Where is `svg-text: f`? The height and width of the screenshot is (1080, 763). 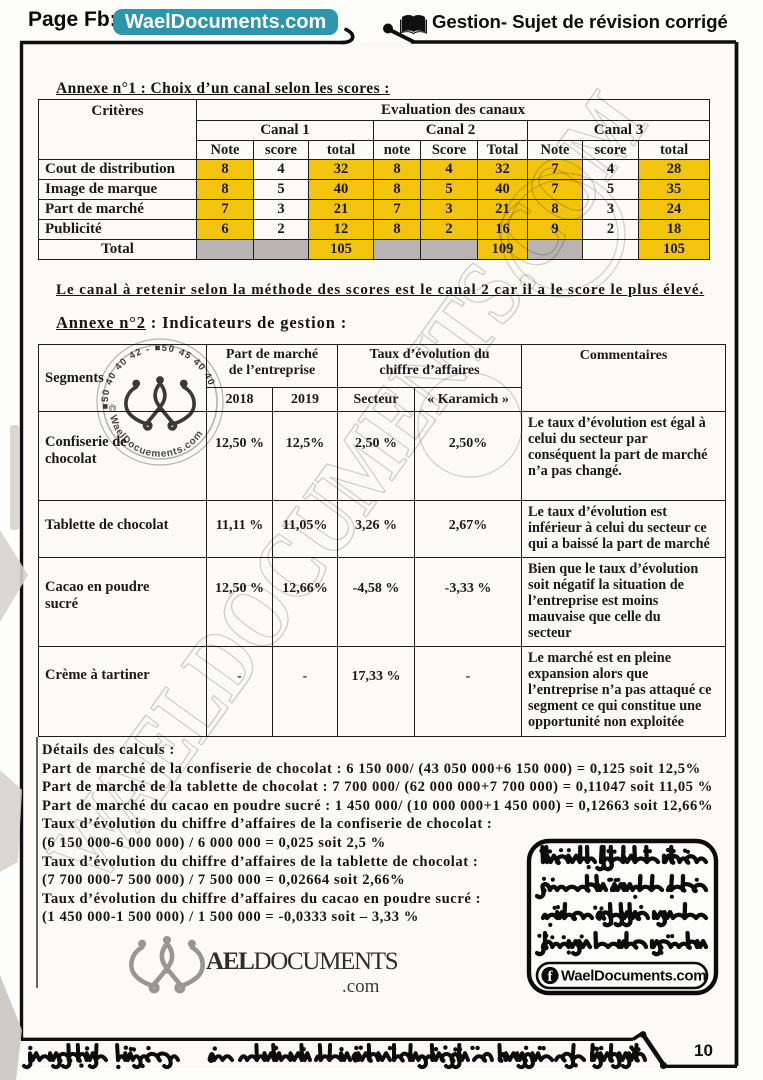 svg-text: f is located at coordinates (551, 977).